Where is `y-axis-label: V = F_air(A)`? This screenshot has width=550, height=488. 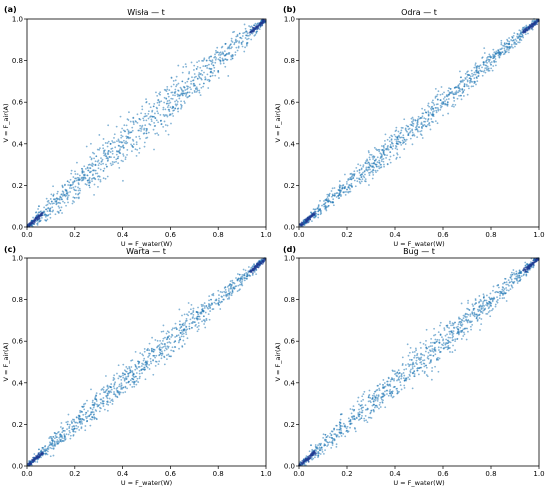 y-axis-label: V = F_air(A) is located at coordinates (6, 362).